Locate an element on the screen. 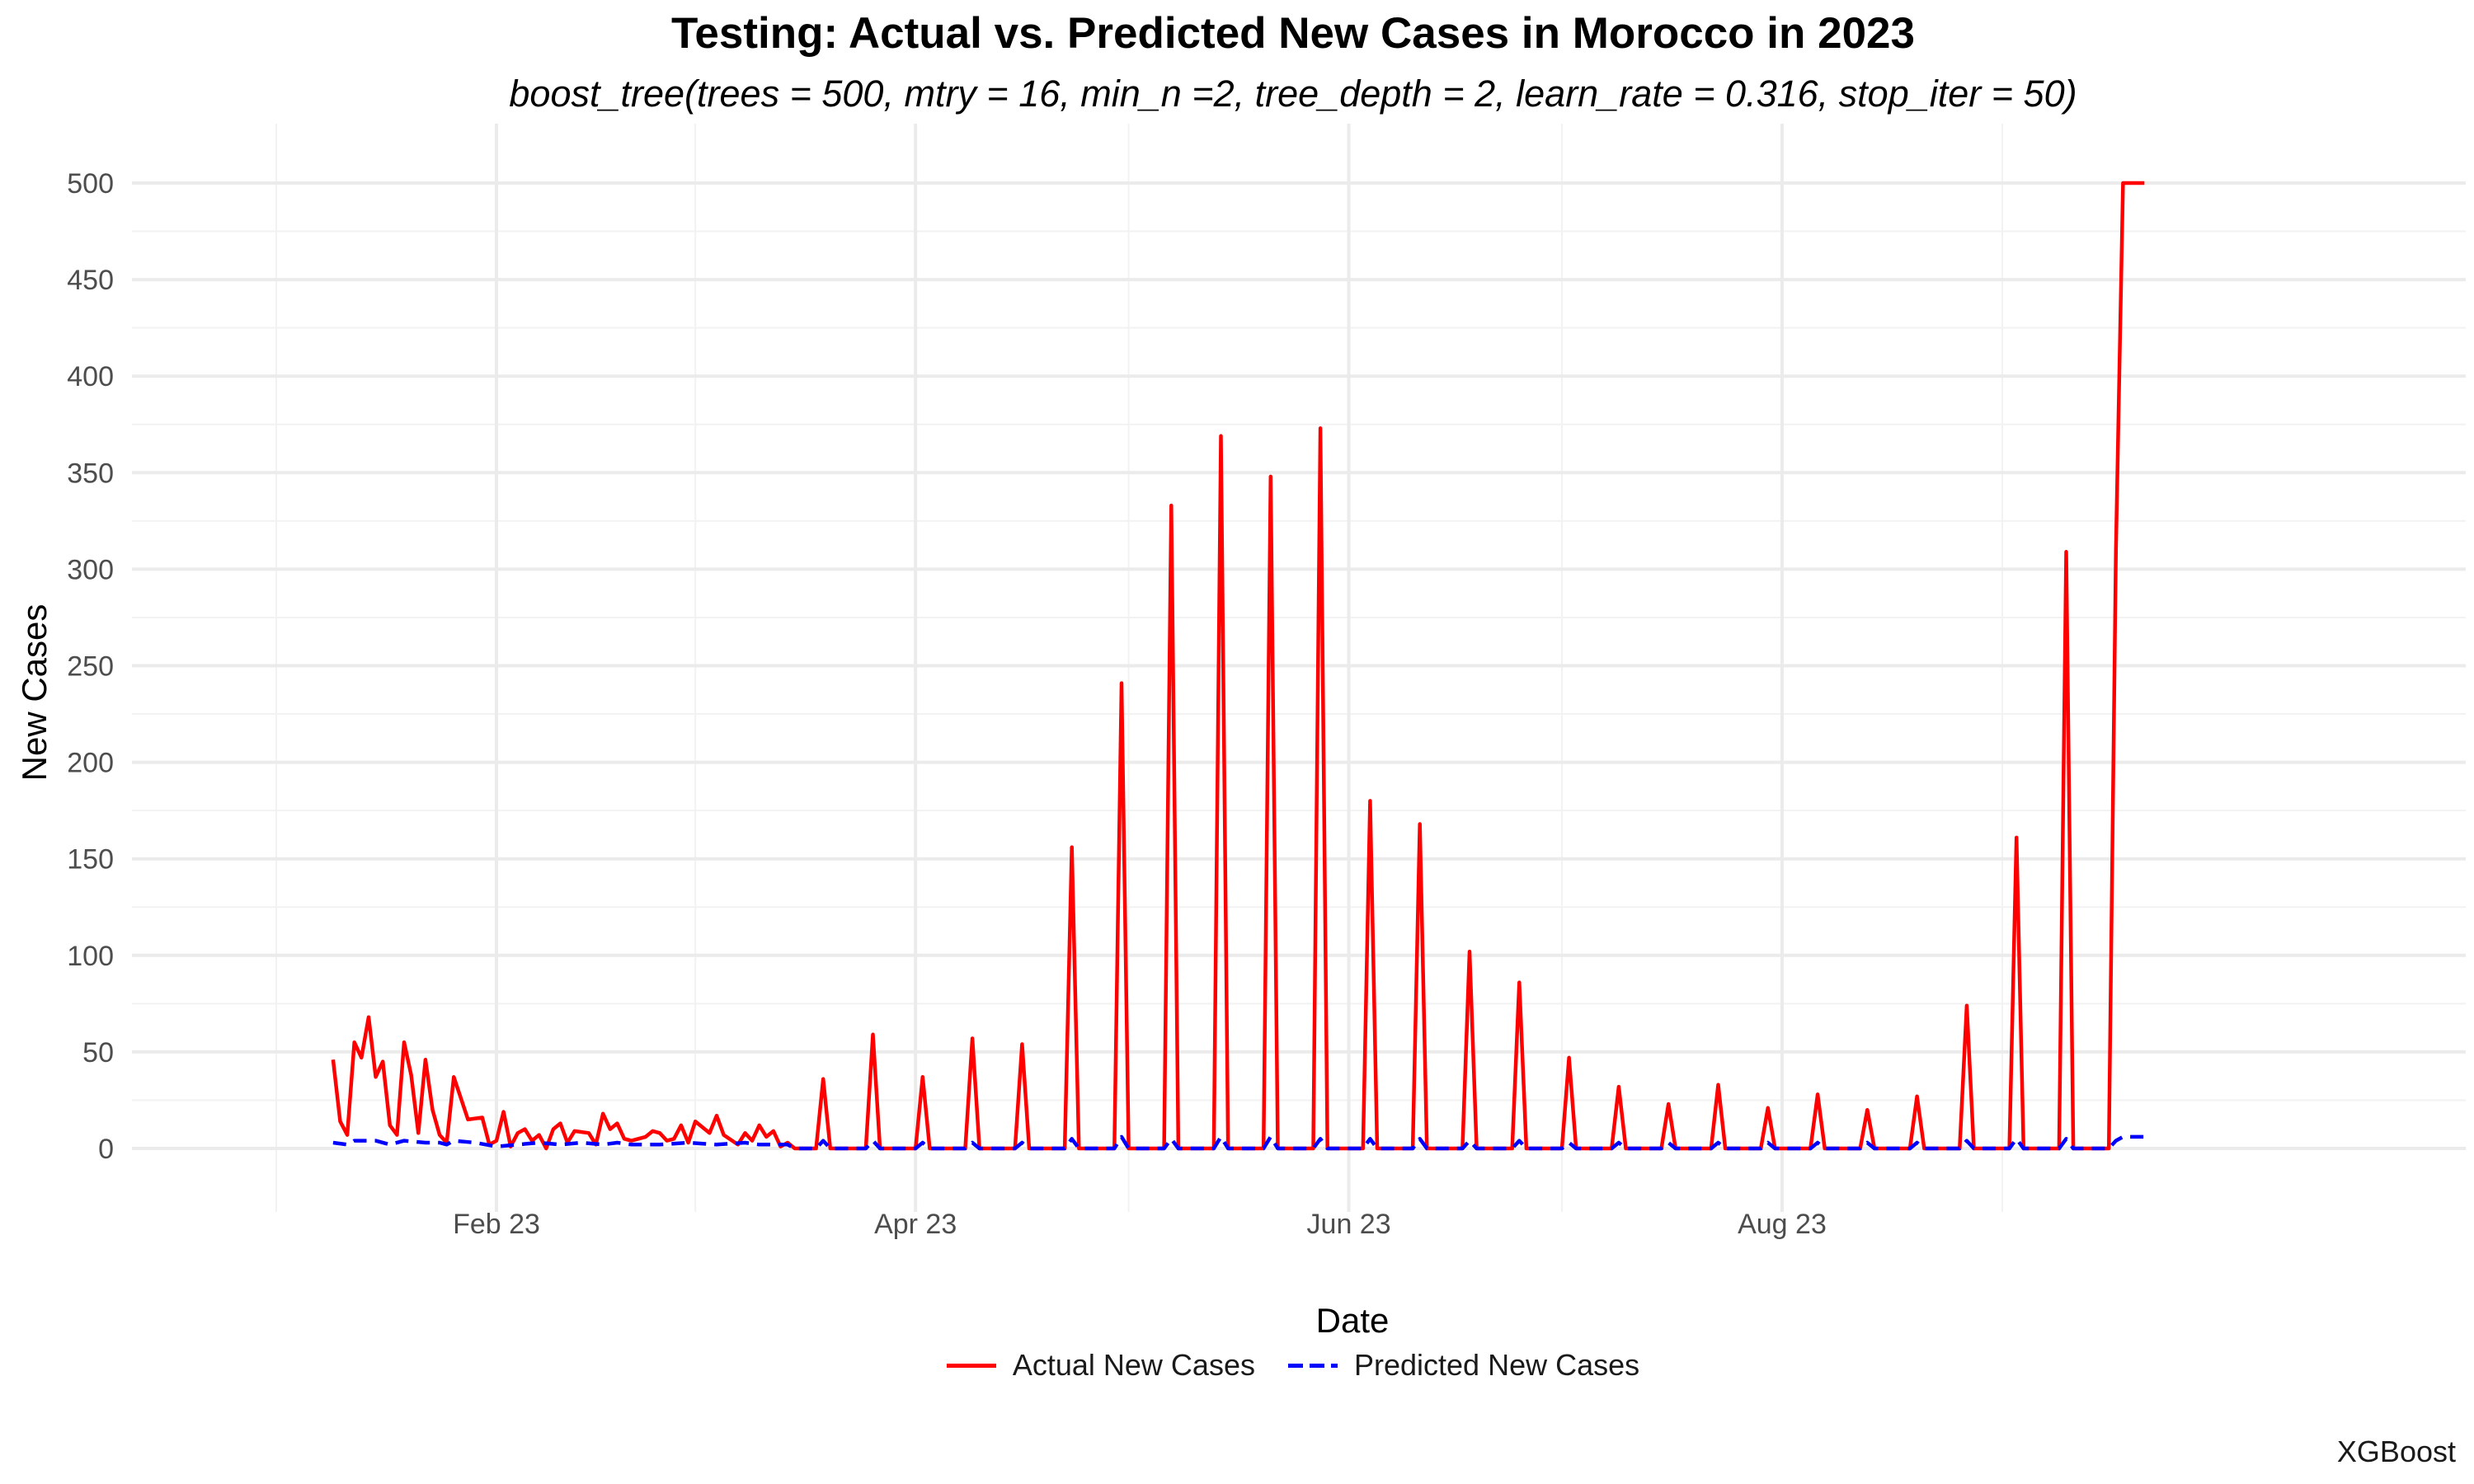  x-tick-labels: Feb 23 Apr 23 Jun 23 Aug 23 is located at coordinates (1140, 1224).